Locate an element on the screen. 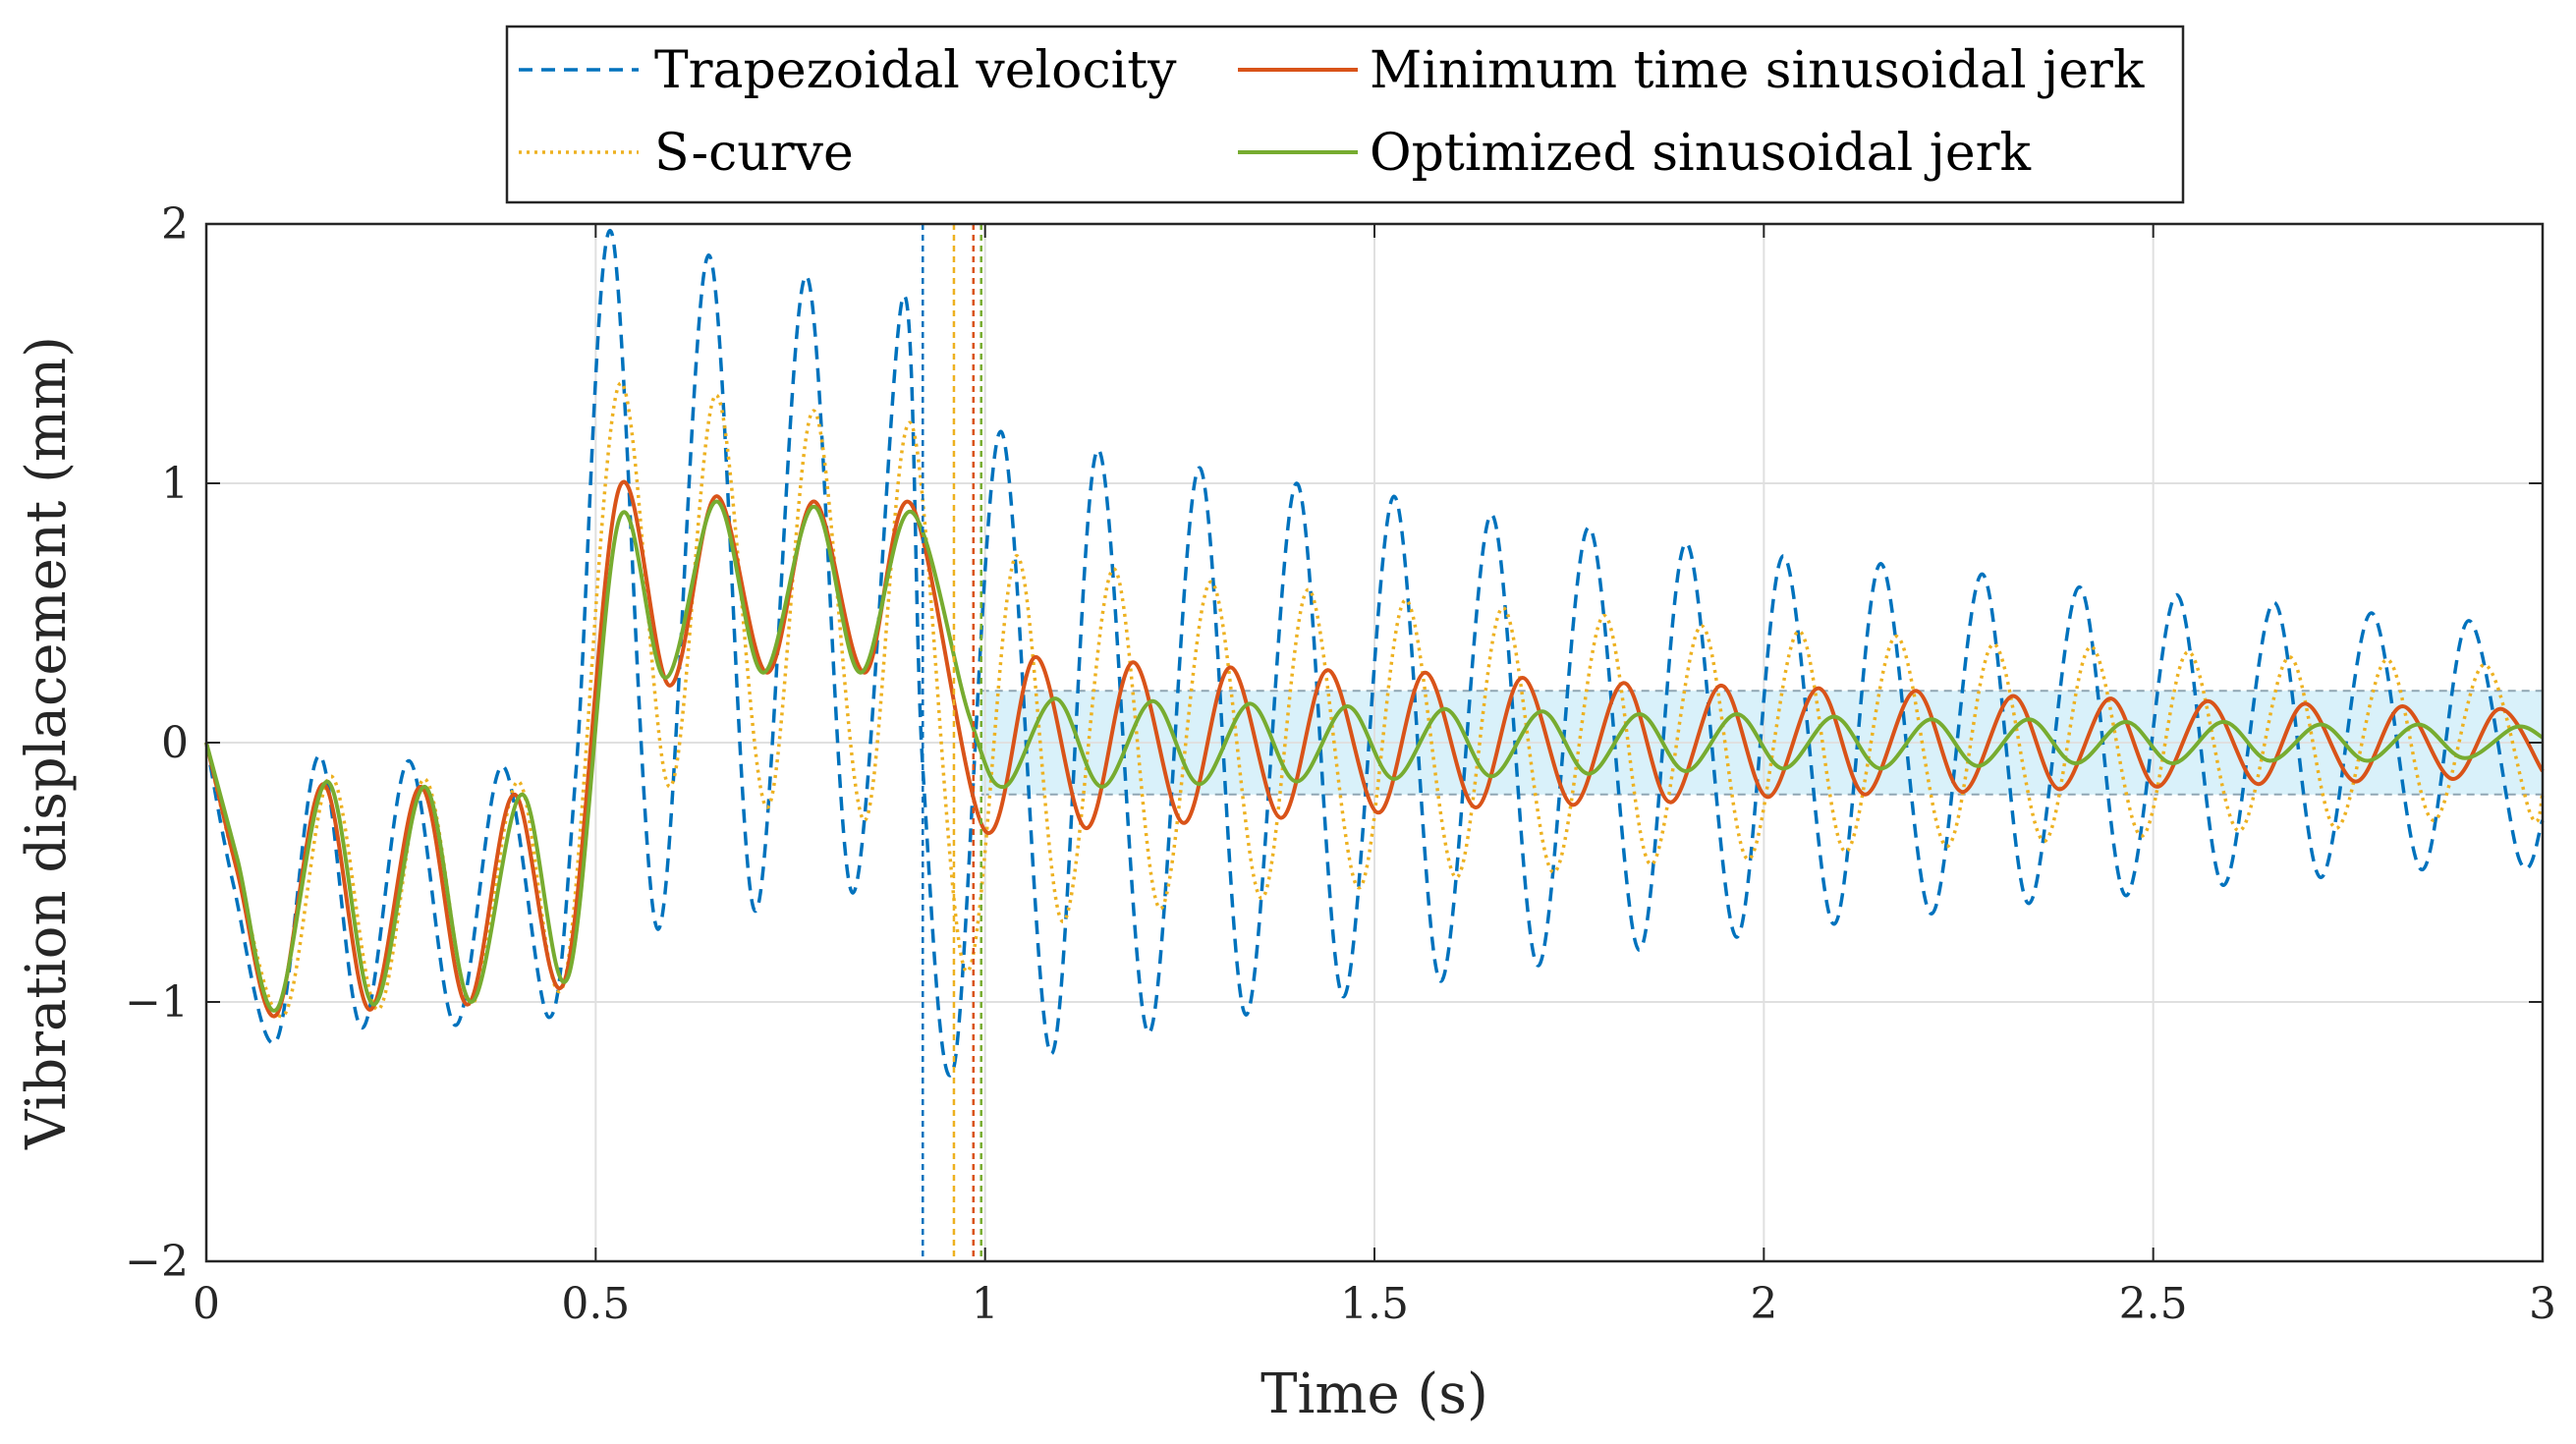  y-axis-title: Vibration displacement (mm) is located at coordinates (47, 743).